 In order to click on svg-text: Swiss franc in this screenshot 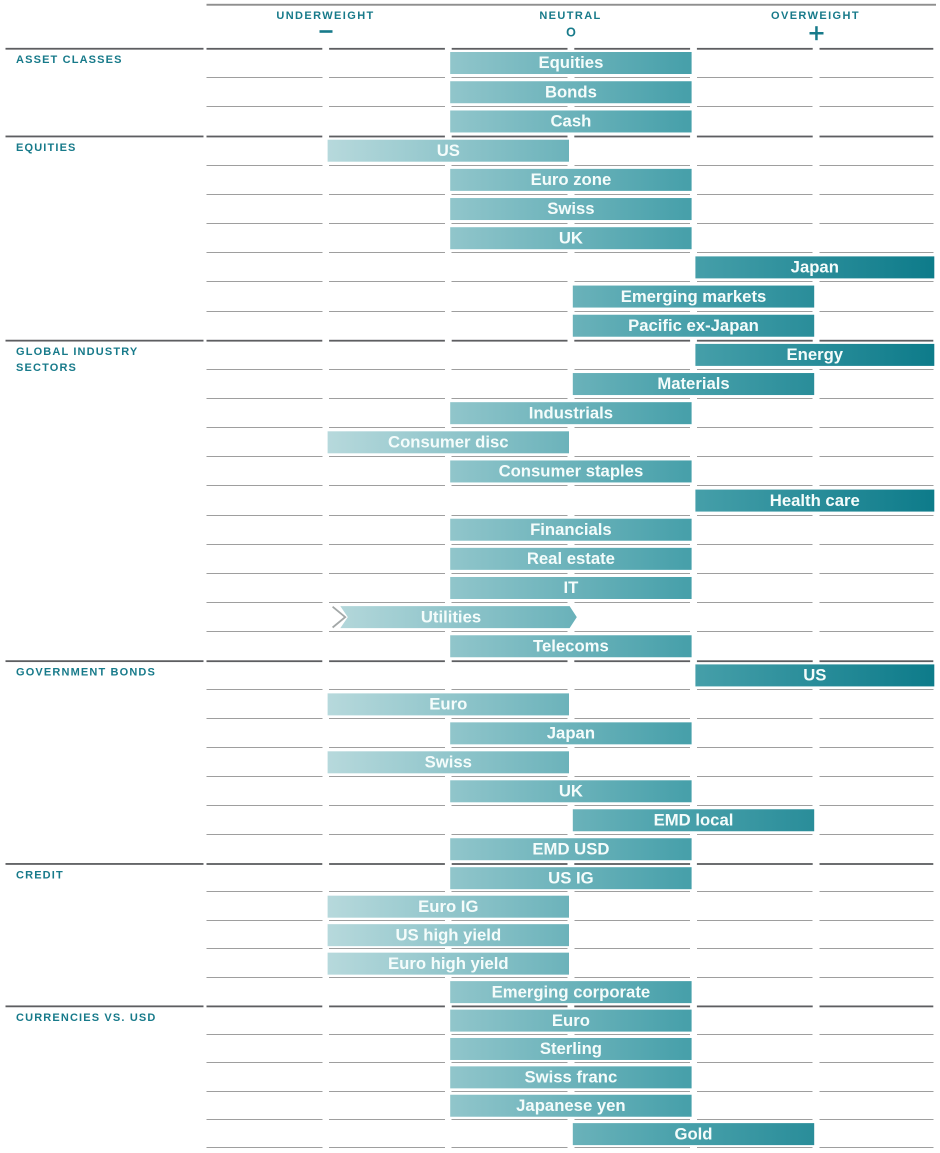, I will do `click(571, 1077)`.